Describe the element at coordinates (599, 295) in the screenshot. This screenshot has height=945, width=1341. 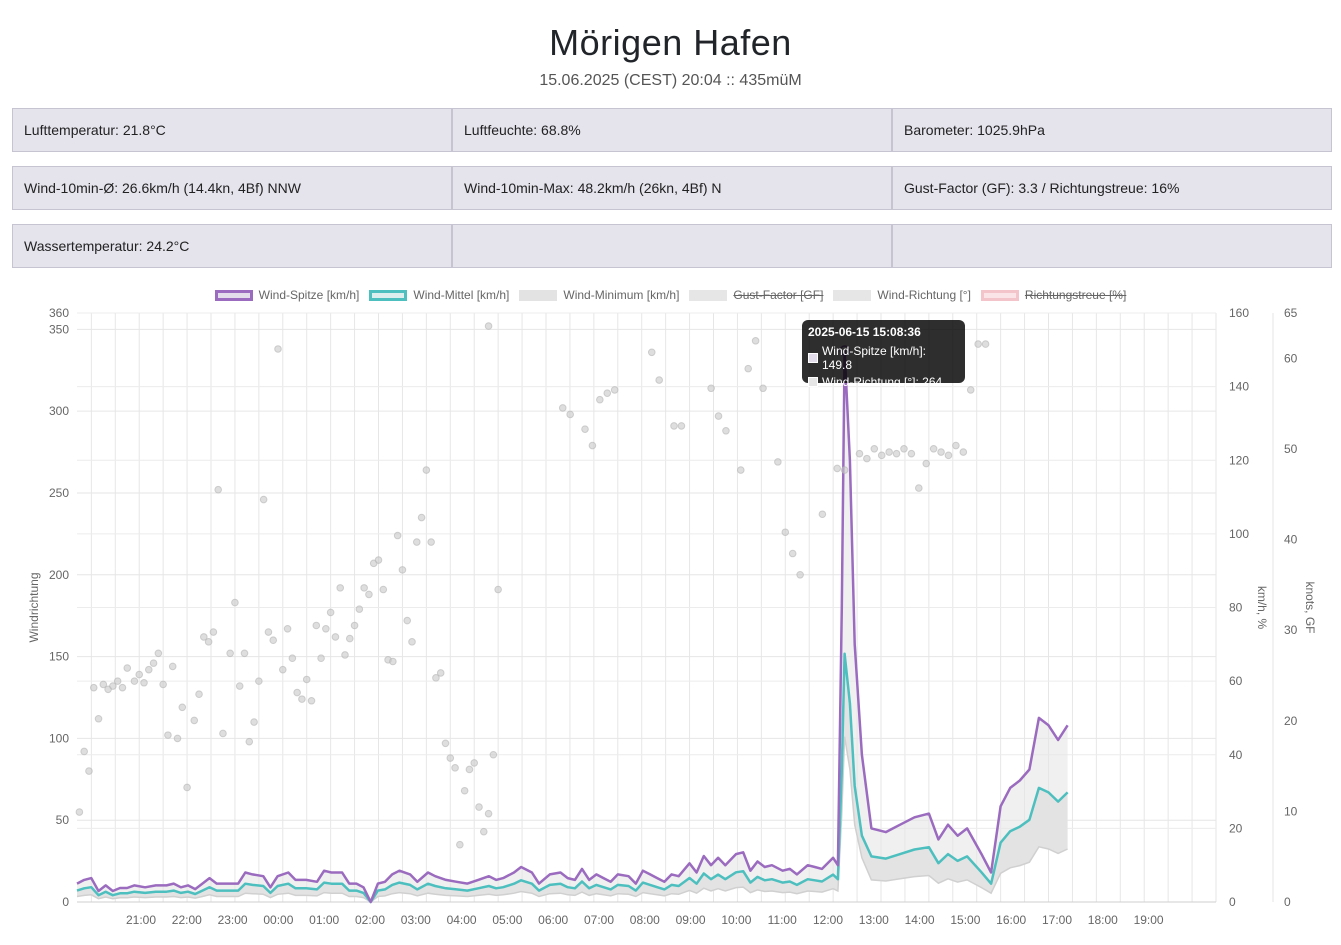
I see `legend-item: Wind-Minimum [km/h]` at that location.